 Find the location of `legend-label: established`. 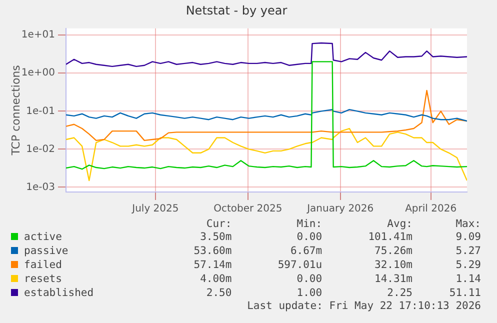

legend-label: established is located at coordinates (59, 293).